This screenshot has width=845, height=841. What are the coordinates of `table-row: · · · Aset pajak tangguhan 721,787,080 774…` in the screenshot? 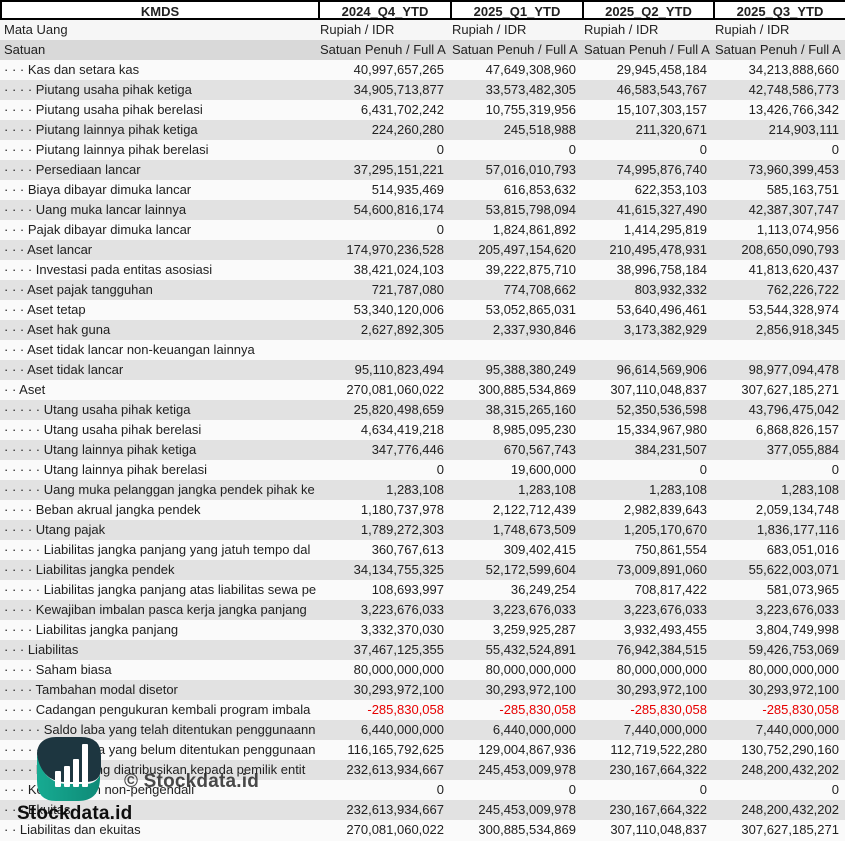 It's located at (422, 290).